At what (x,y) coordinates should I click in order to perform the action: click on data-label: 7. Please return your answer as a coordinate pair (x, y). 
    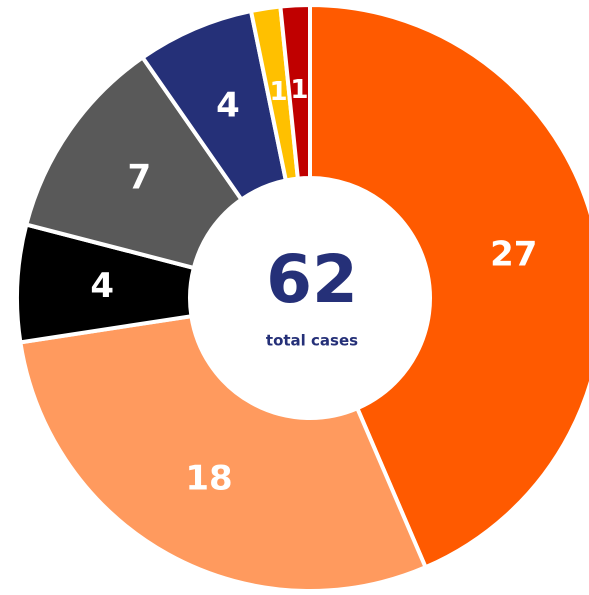
    Looking at the image, I should click on (139, 178).